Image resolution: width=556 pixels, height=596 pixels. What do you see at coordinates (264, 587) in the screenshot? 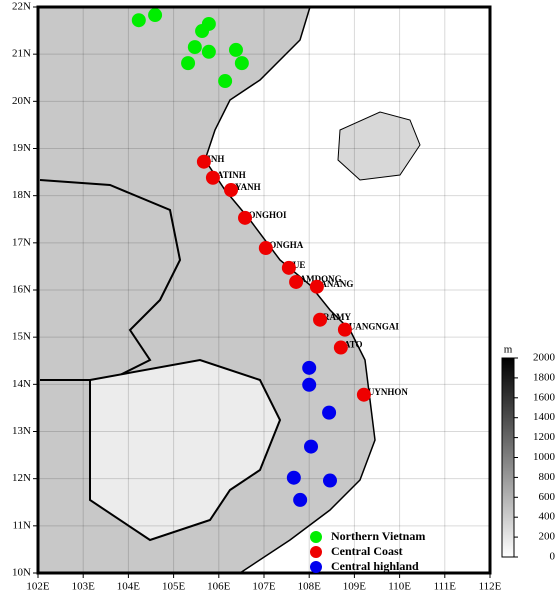
I see `x-tick-label: 107E` at bounding box center [264, 587].